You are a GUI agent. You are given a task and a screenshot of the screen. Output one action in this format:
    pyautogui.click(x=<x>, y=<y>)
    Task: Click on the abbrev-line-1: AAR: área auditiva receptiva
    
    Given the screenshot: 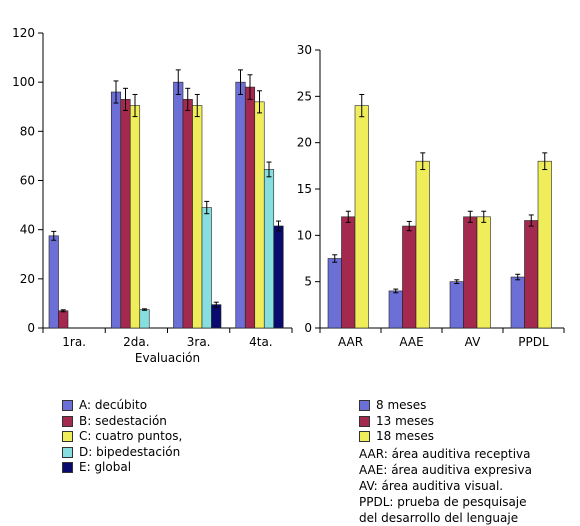 What is the action you would take?
    pyautogui.click(x=445, y=454)
    